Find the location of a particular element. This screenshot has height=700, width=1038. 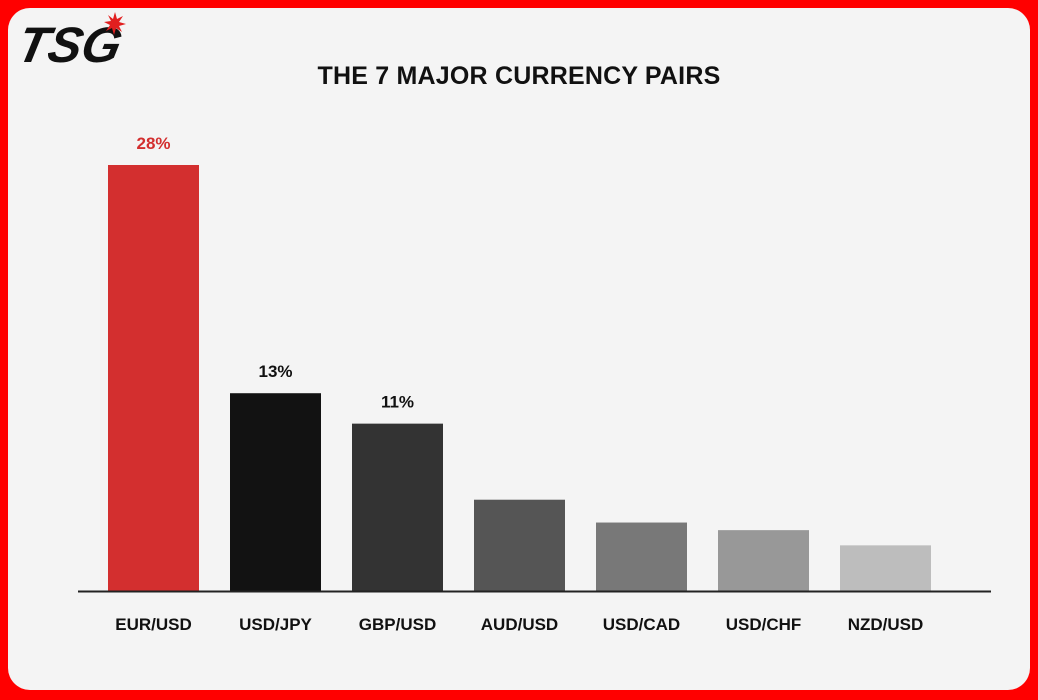

x-tick-label: USD/CAD is located at coordinates (641, 624).